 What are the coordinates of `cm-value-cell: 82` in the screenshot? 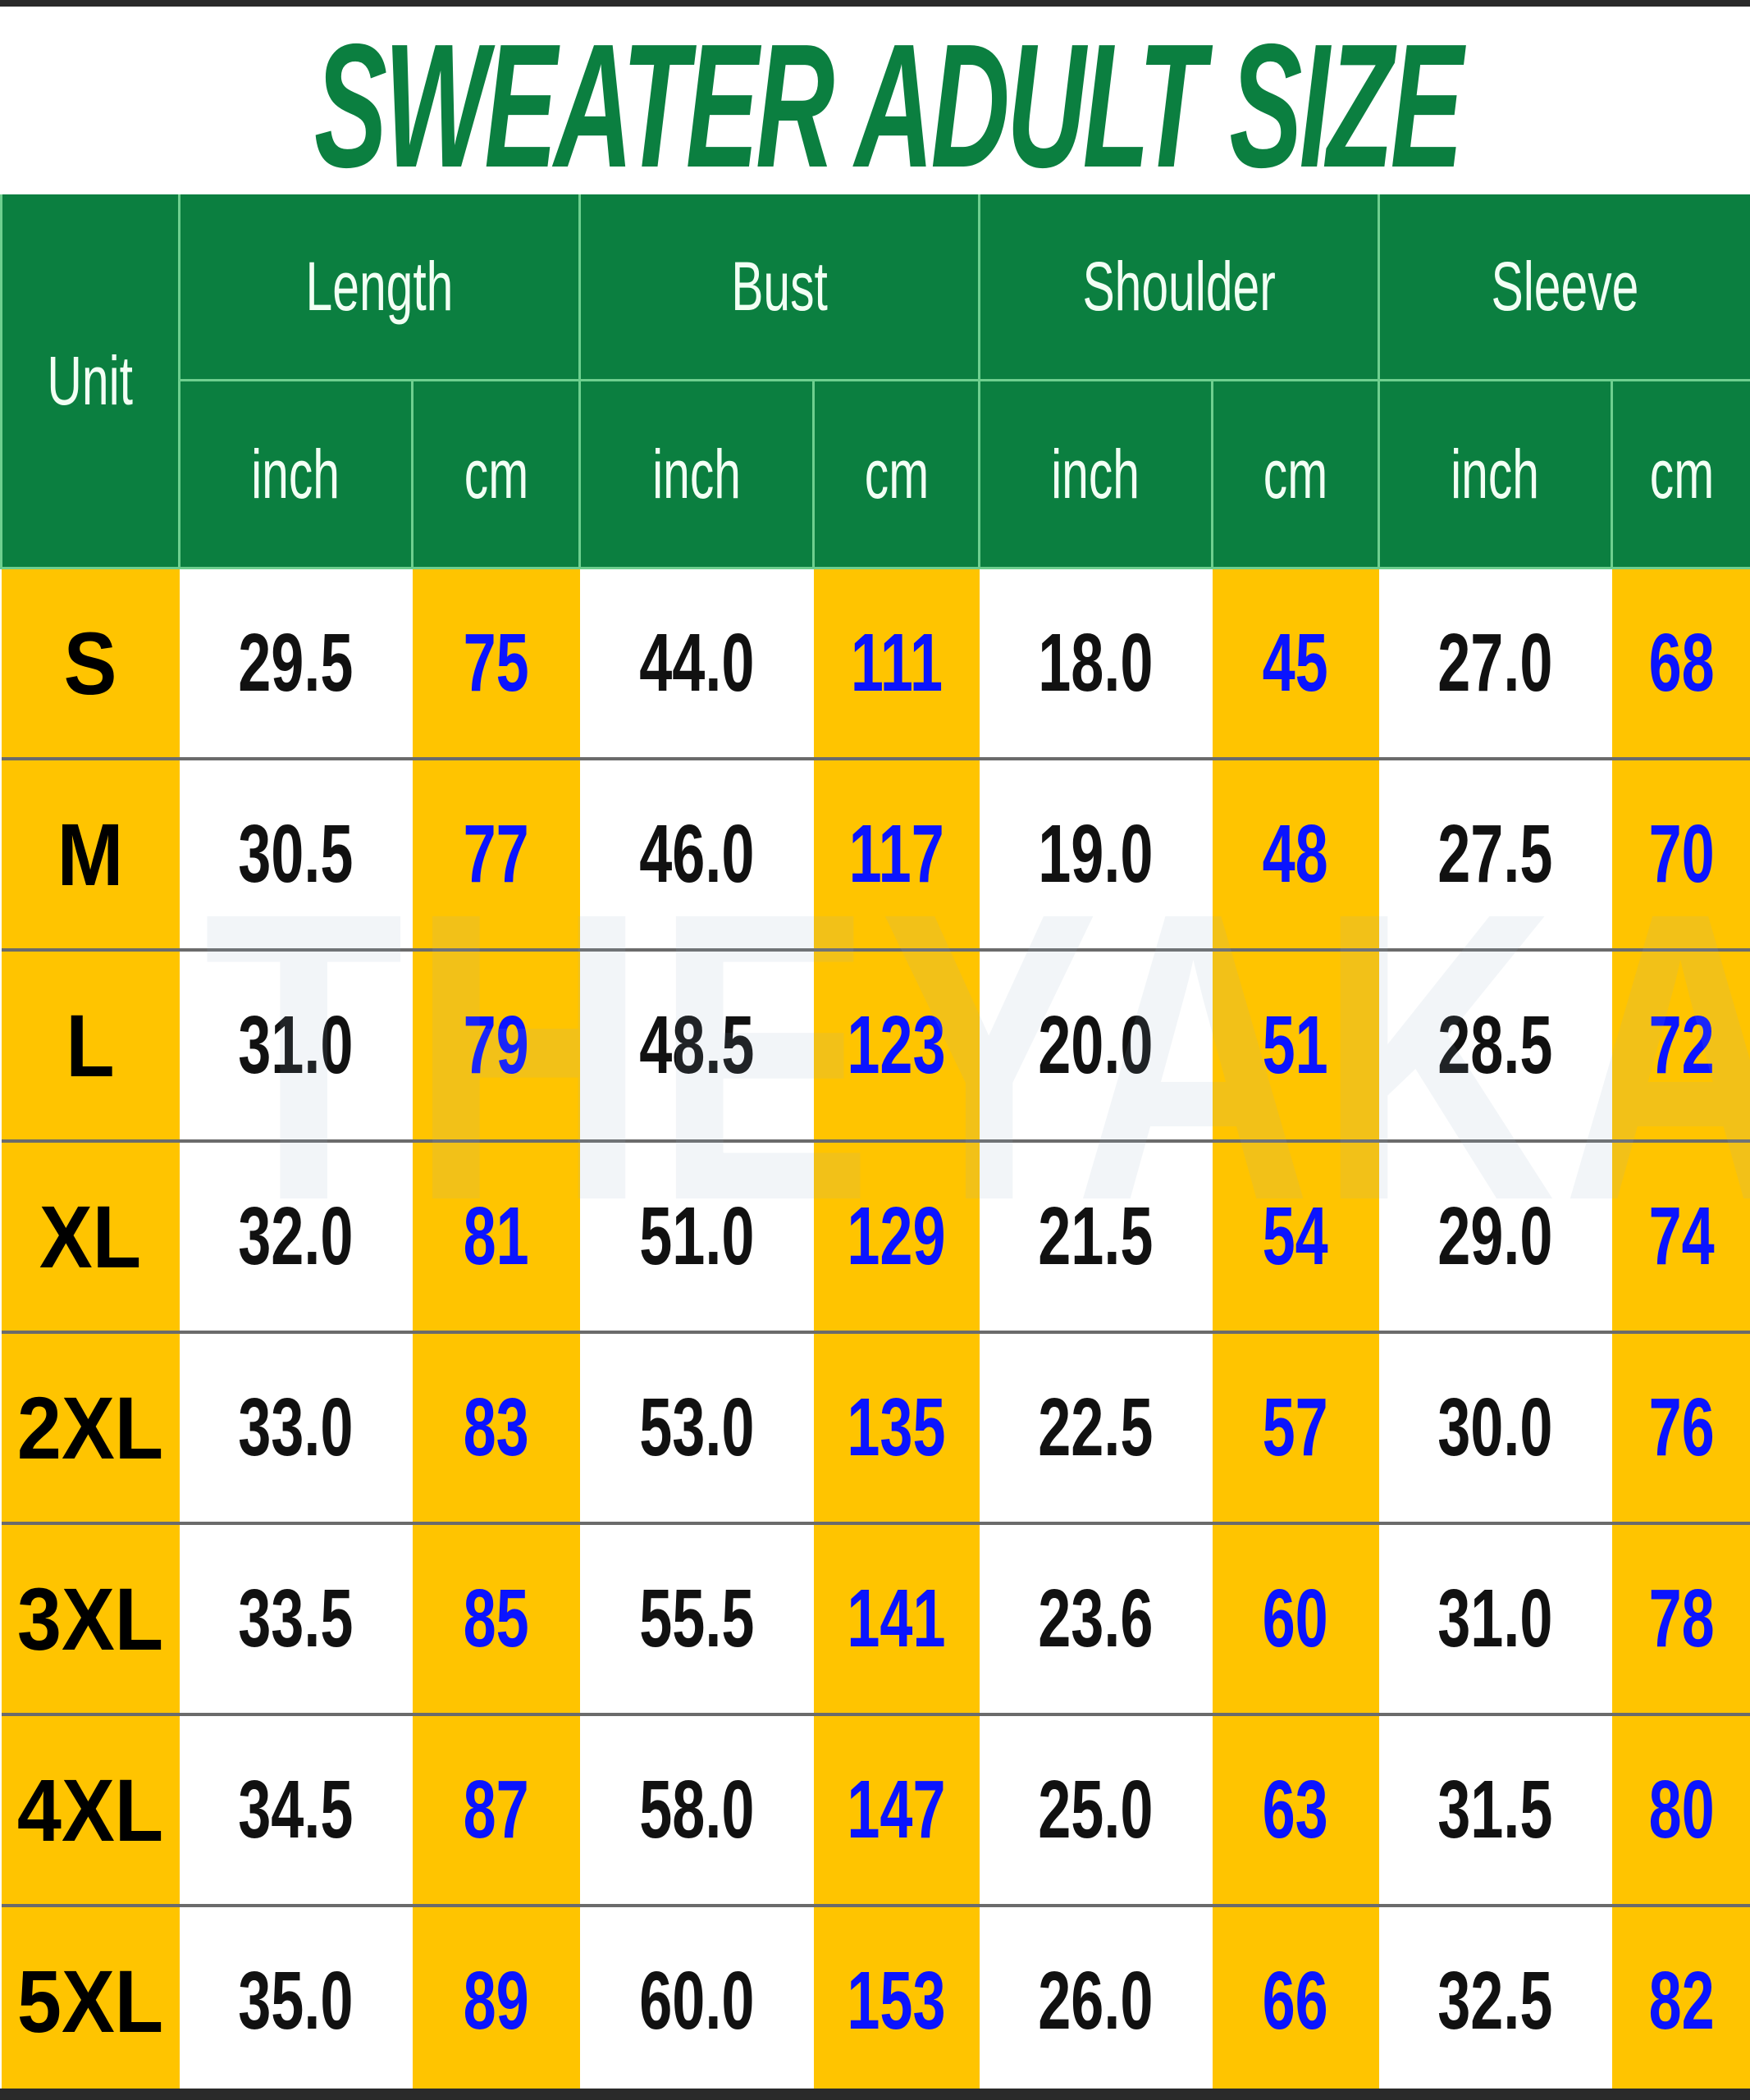 It's located at (1680, 2002).